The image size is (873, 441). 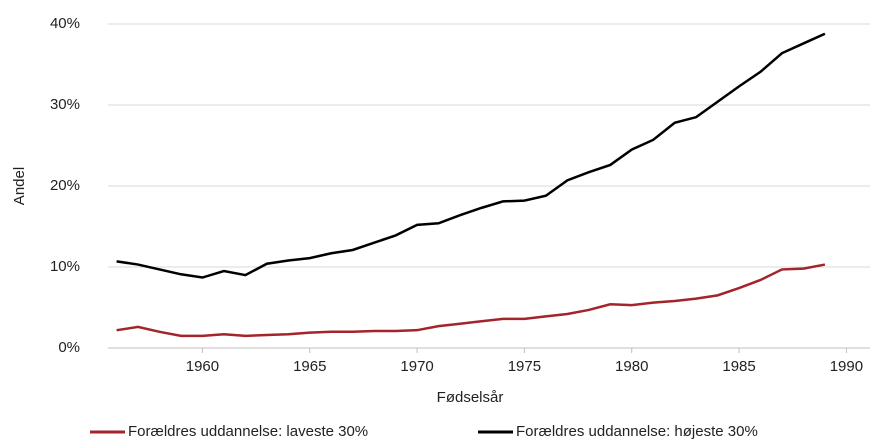 What do you see at coordinates (248, 431) in the screenshot?
I see `legend-label: Forældres uddannelse: laveste 30%` at bounding box center [248, 431].